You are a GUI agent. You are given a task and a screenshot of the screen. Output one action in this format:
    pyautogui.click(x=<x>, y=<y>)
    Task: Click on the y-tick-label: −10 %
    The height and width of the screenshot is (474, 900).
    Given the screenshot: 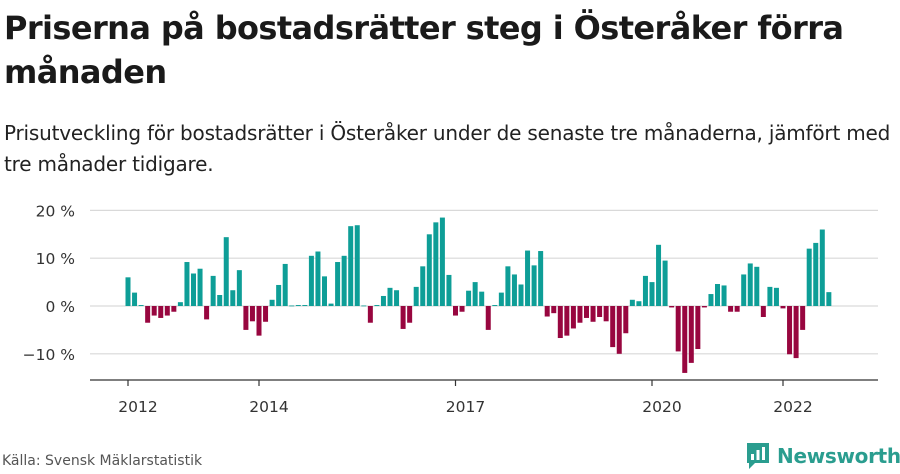 What is the action you would take?
    pyautogui.click(x=49, y=355)
    